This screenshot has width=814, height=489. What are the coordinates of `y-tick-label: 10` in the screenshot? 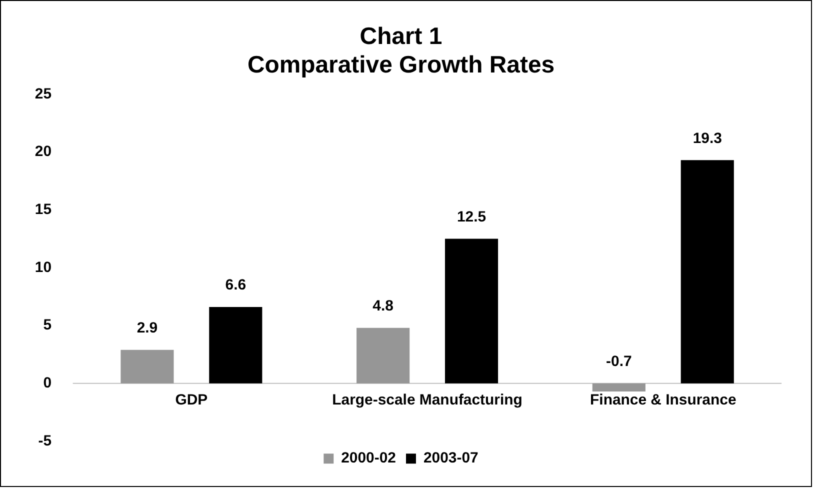 It's located at (43, 267).